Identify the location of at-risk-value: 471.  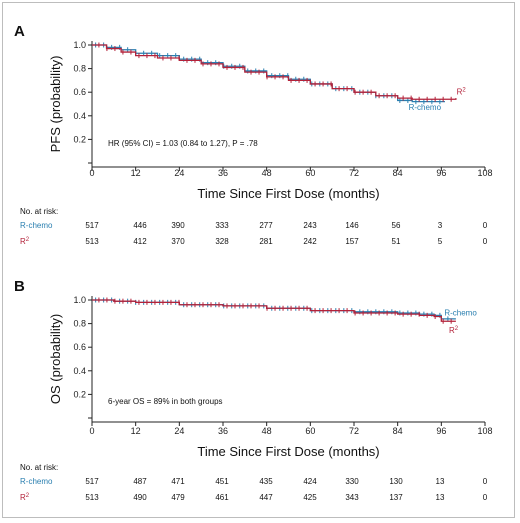
(178, 481).